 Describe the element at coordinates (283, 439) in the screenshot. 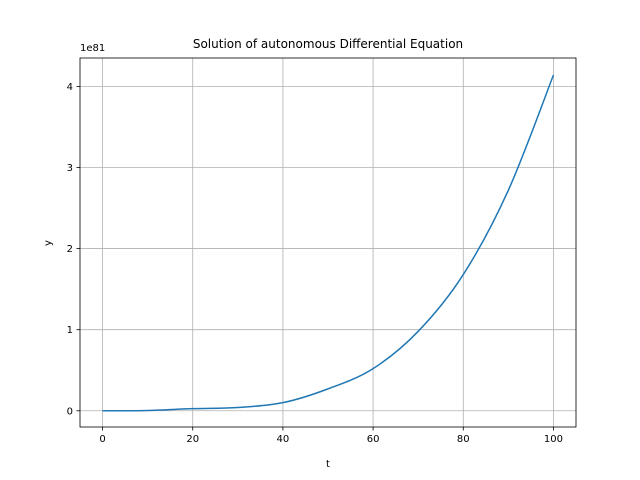

I see `x-tick-label: 40` at that location.